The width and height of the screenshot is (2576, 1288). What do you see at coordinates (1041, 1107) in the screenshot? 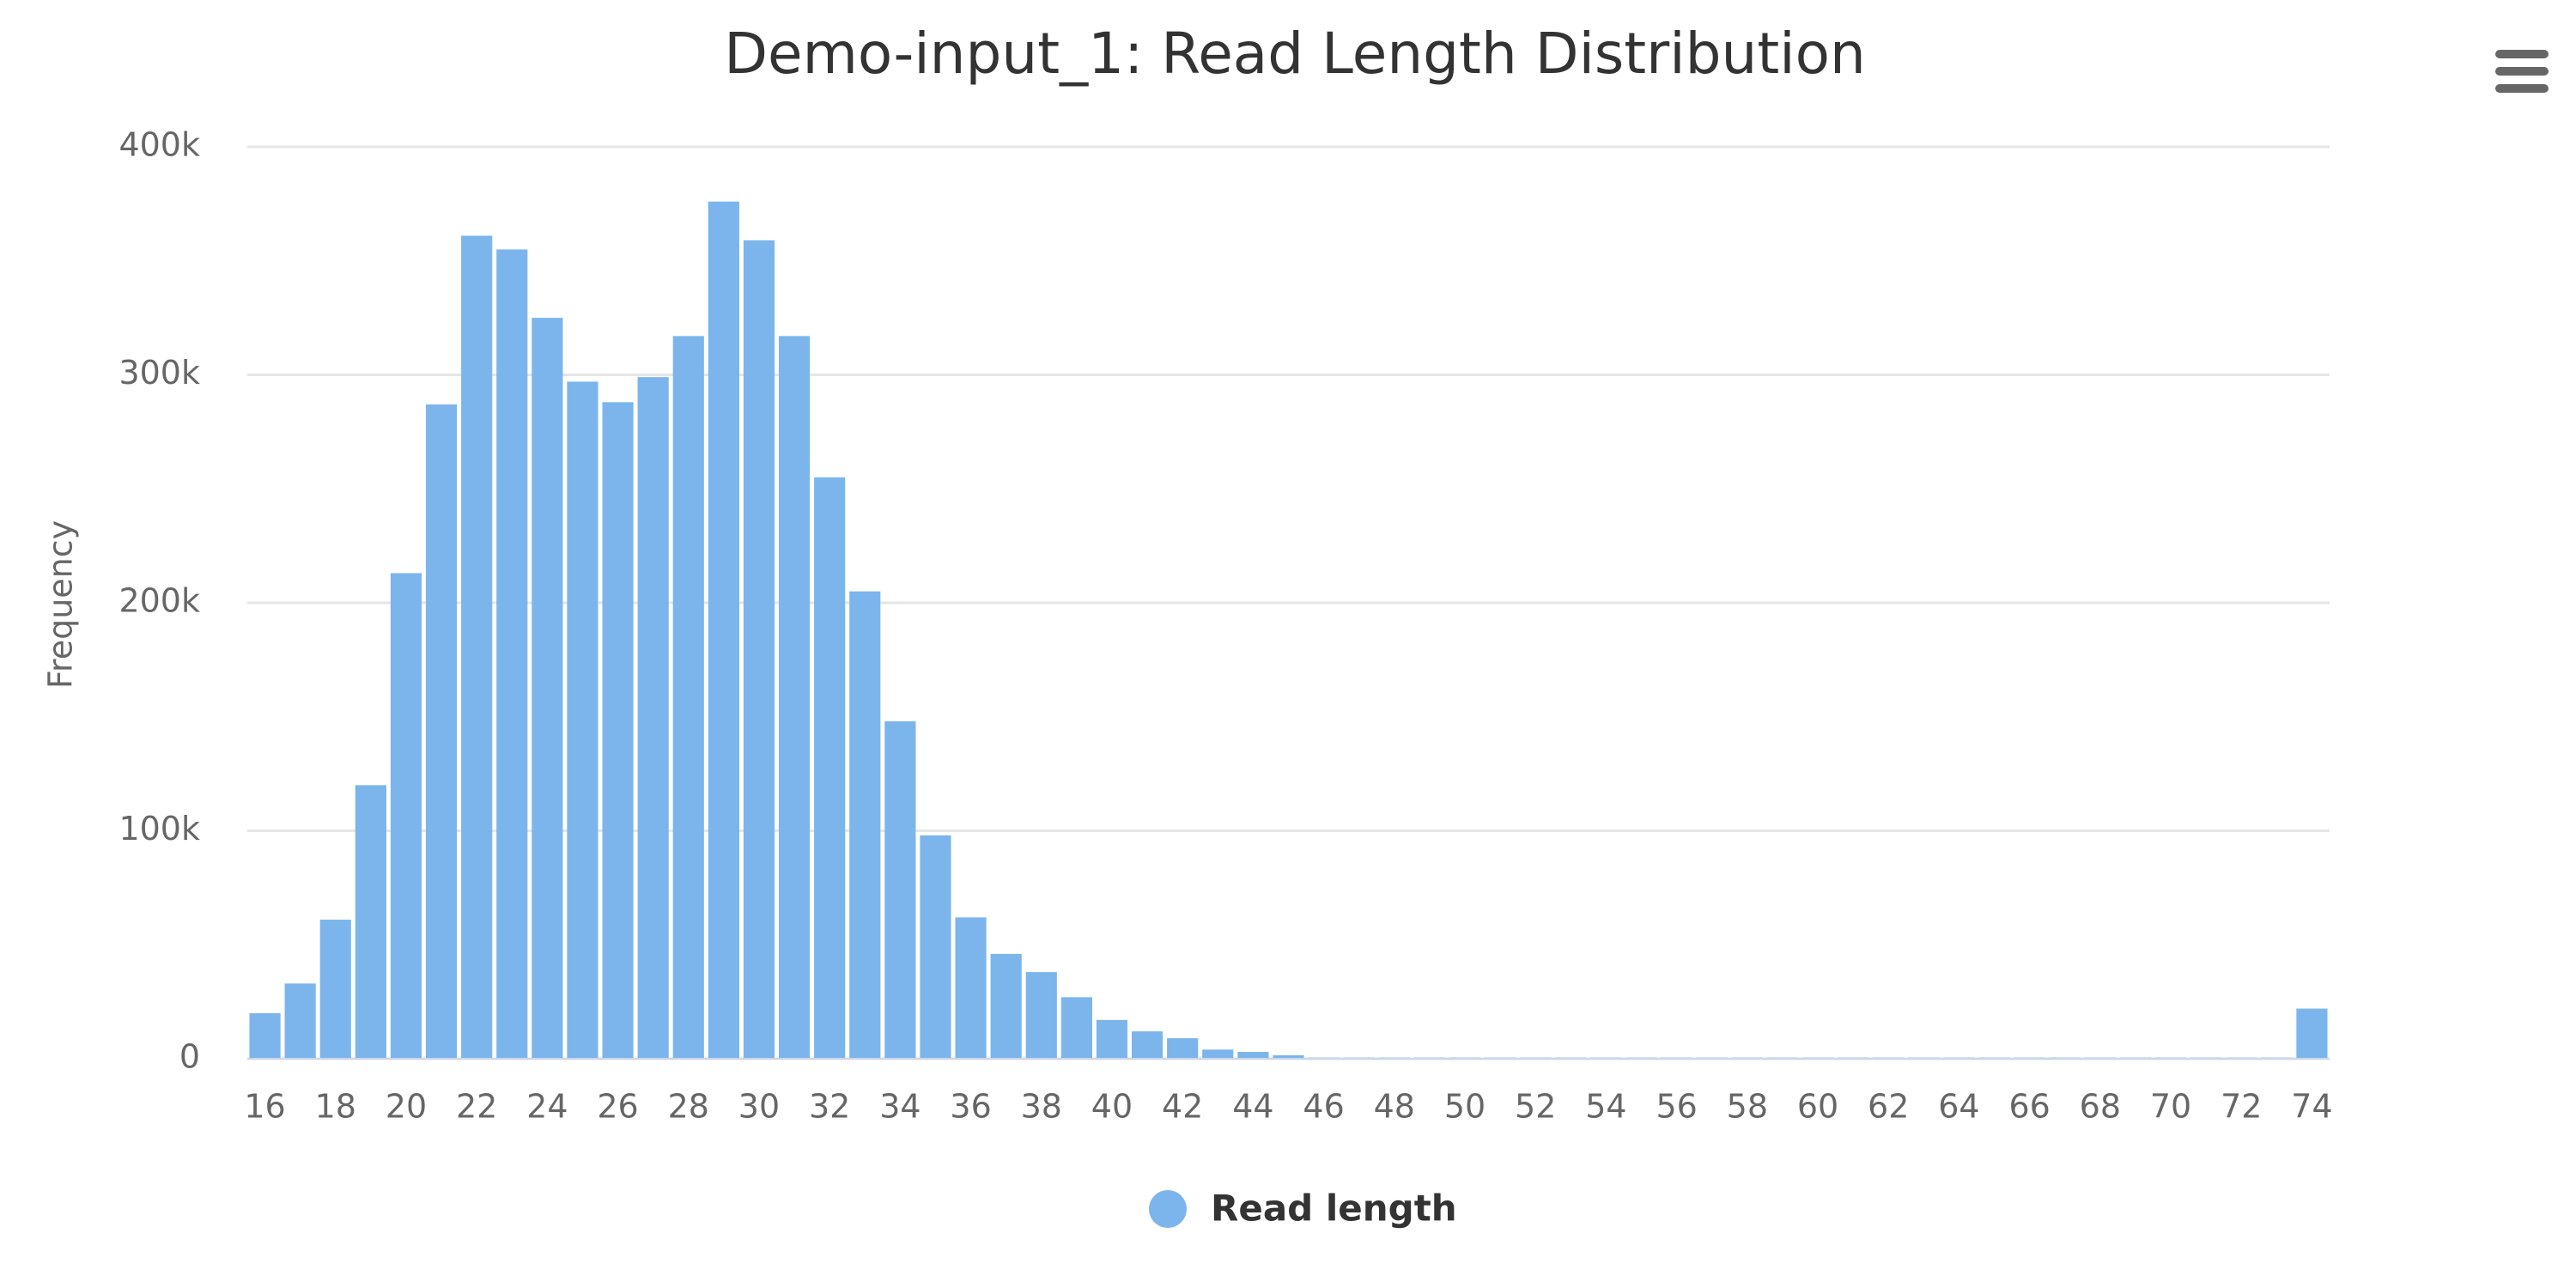
I see `x-tick-label: 38` at bounding box center [1041, 1107].